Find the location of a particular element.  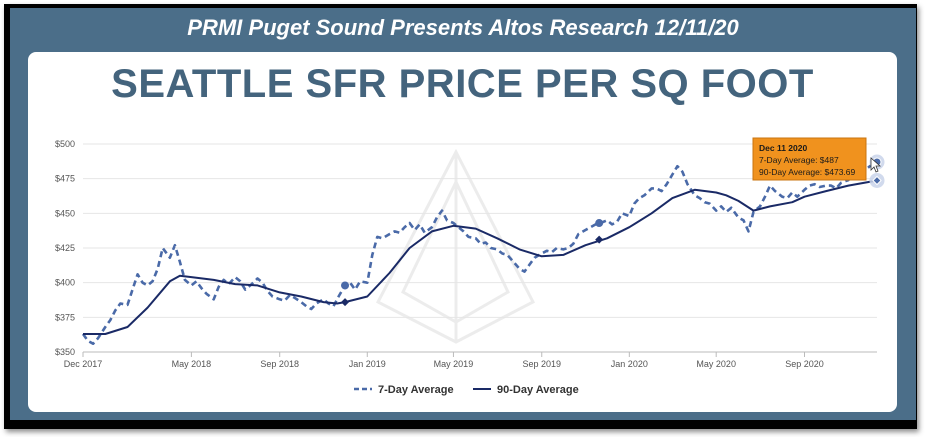

y-tick-label: $350 is located at coordinates (65, 352).